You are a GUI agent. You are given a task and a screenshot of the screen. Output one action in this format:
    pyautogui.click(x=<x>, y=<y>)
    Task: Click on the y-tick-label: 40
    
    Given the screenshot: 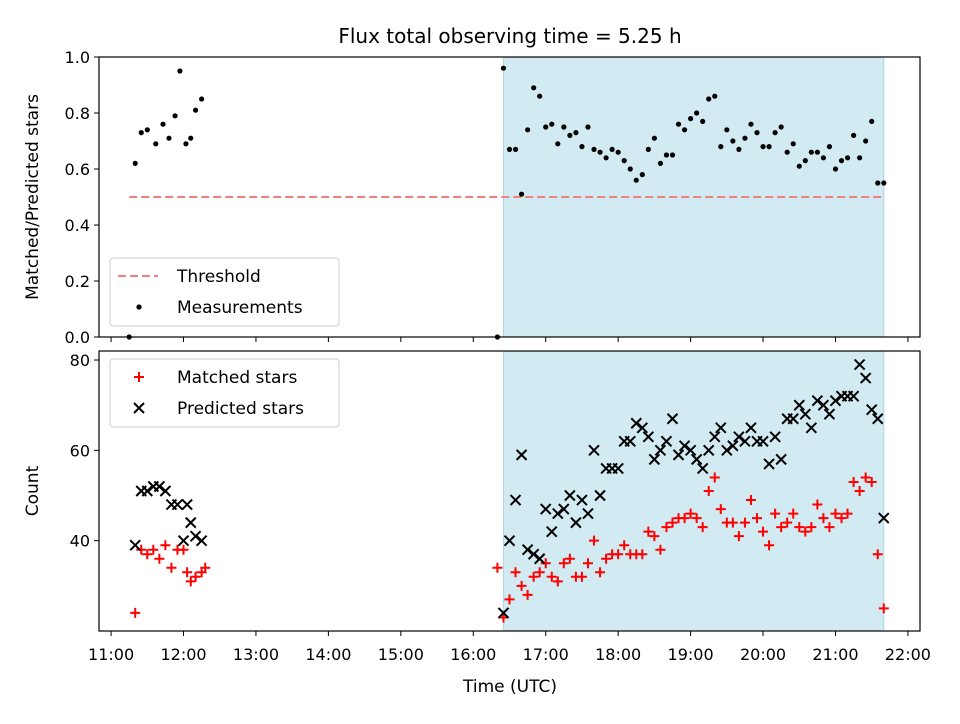 What is the action you would take?
    pyautogui.click(x=80, y=541)
    